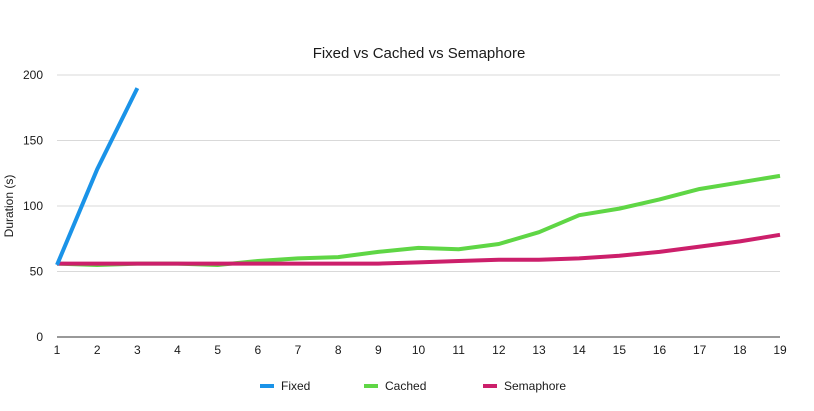 This screenshot has height=411, width=814. Describe the element at coordinates (137, 350) in the screenshot. I see `x-tick-label: 3` at that location.